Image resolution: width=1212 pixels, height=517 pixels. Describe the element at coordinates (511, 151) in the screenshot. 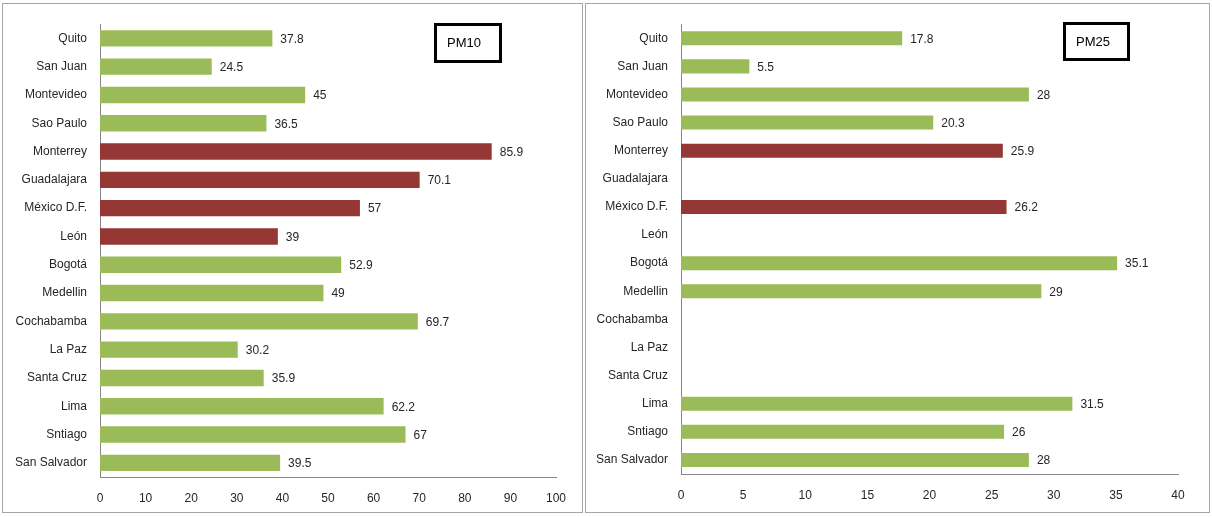

I see `data-label: 85.9` at that location.